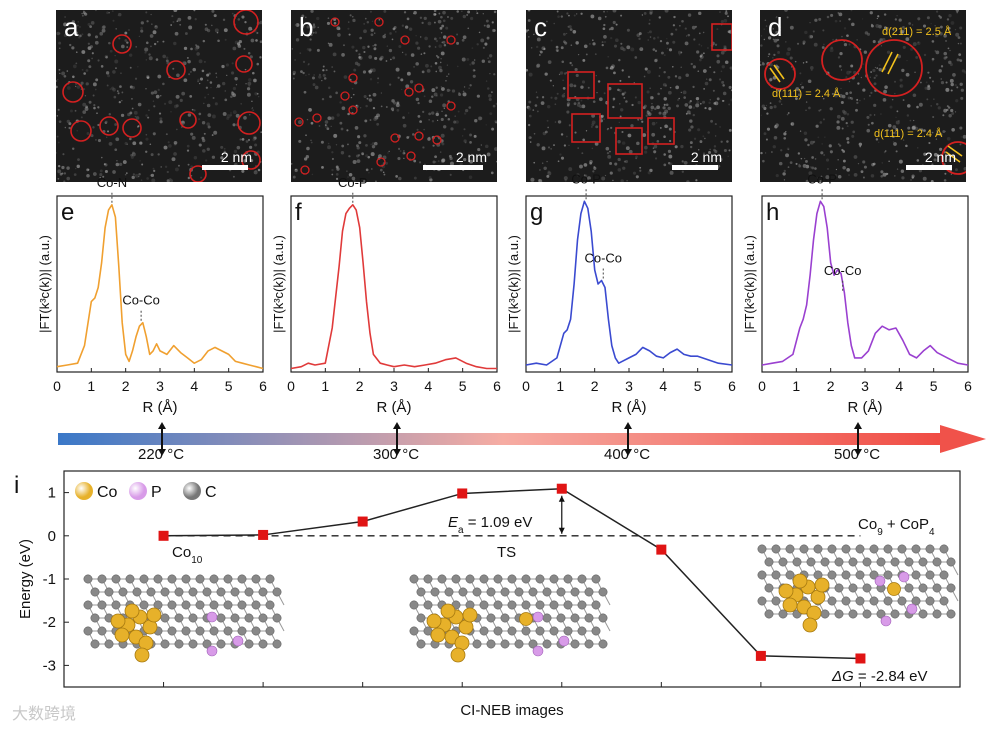 This screenshot has height=729, width=993. What do you see at coordinates (866, 107) in the screenshot?
I see `lattice-fringes` at bounding box center [866, 107].